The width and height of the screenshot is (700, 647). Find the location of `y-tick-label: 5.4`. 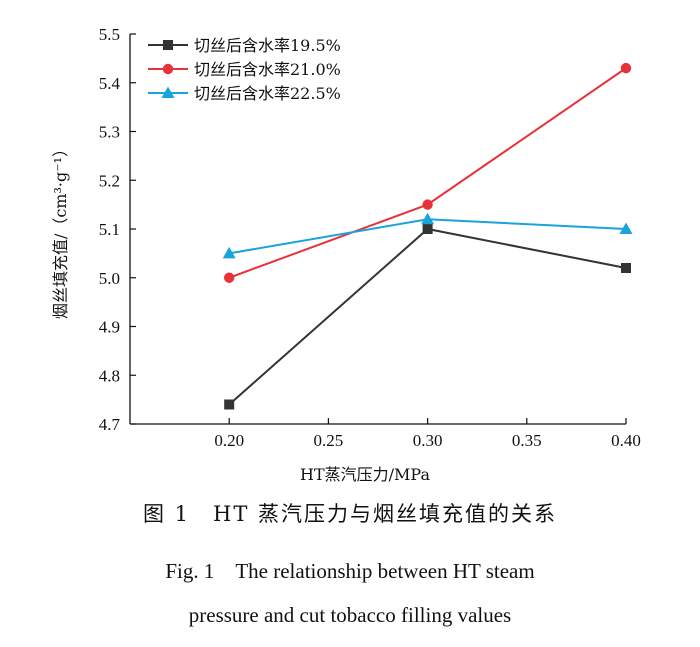

y-tick-label: 5.4 is located at coordinates (110, 83).